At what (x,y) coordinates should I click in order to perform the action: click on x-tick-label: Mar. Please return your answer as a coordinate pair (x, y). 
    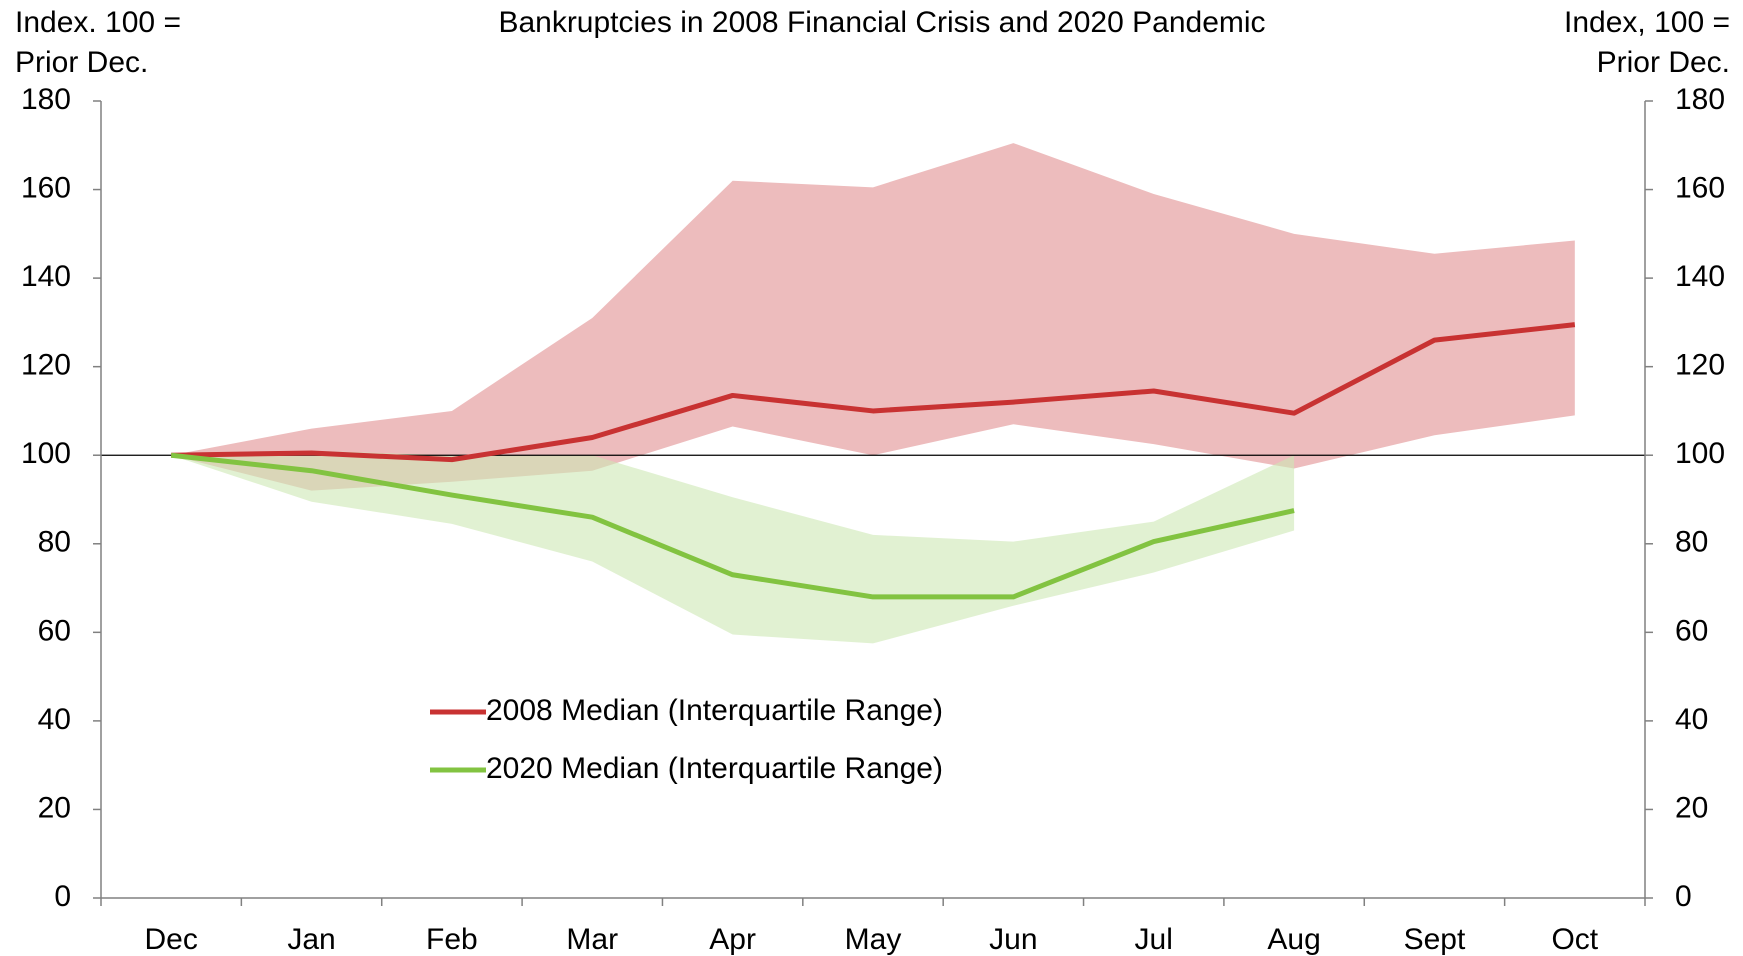
    Looking at the image, I should click on (592, 939).